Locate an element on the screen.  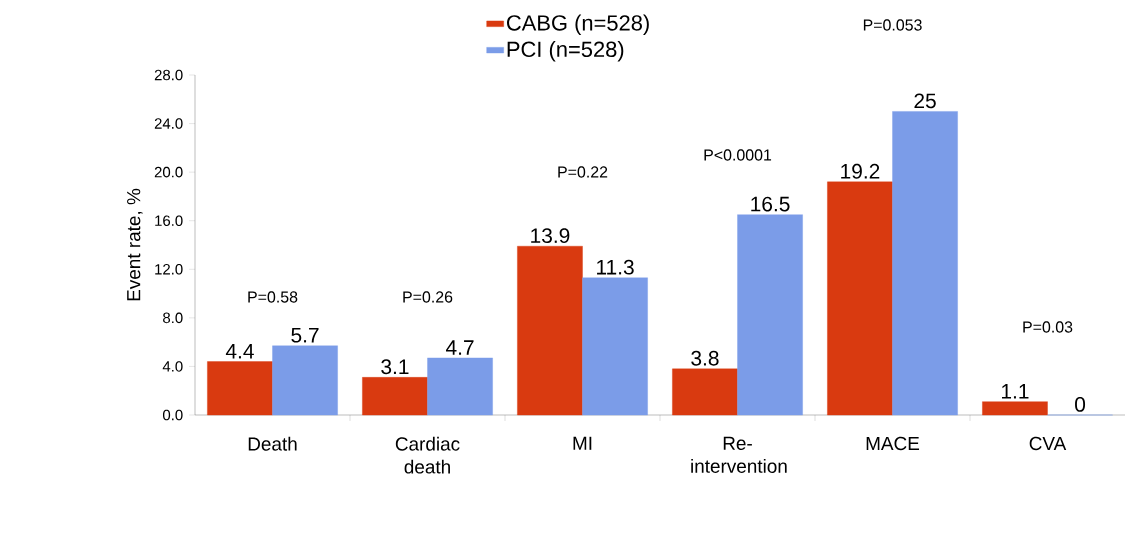
x-tick-label: Cardiac death is located at coordinates (427, 455).